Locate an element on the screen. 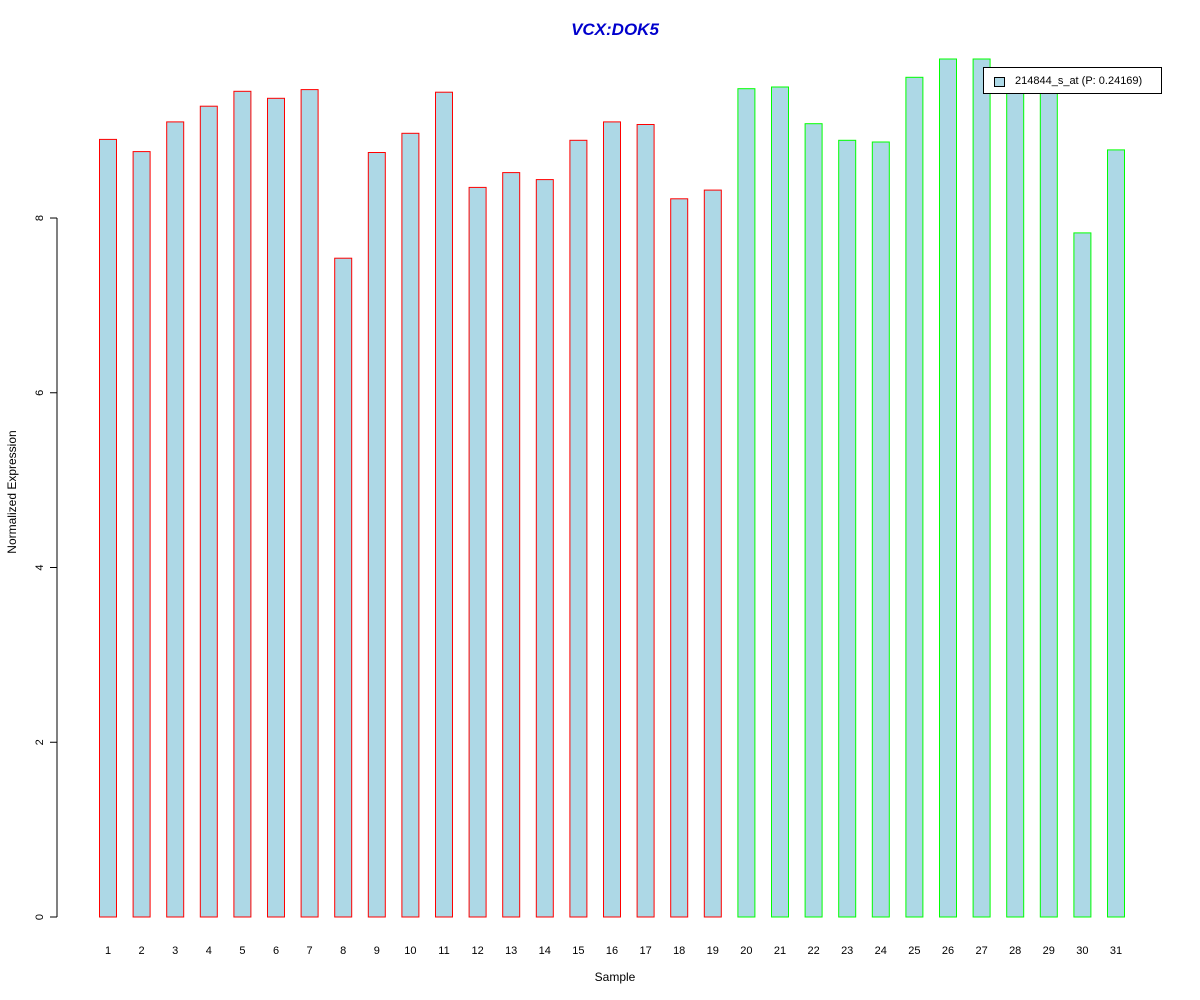  x-tick-label: 24 is located at coordinates (881, 951).